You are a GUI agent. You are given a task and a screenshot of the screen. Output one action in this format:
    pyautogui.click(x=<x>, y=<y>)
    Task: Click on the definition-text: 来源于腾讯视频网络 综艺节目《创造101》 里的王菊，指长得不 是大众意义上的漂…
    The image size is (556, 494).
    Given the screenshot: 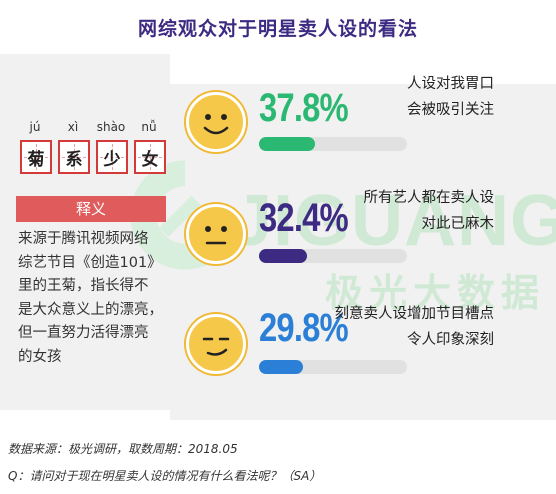 What is the action you would take?
    pyautogui.click(x=93, y=299)
    